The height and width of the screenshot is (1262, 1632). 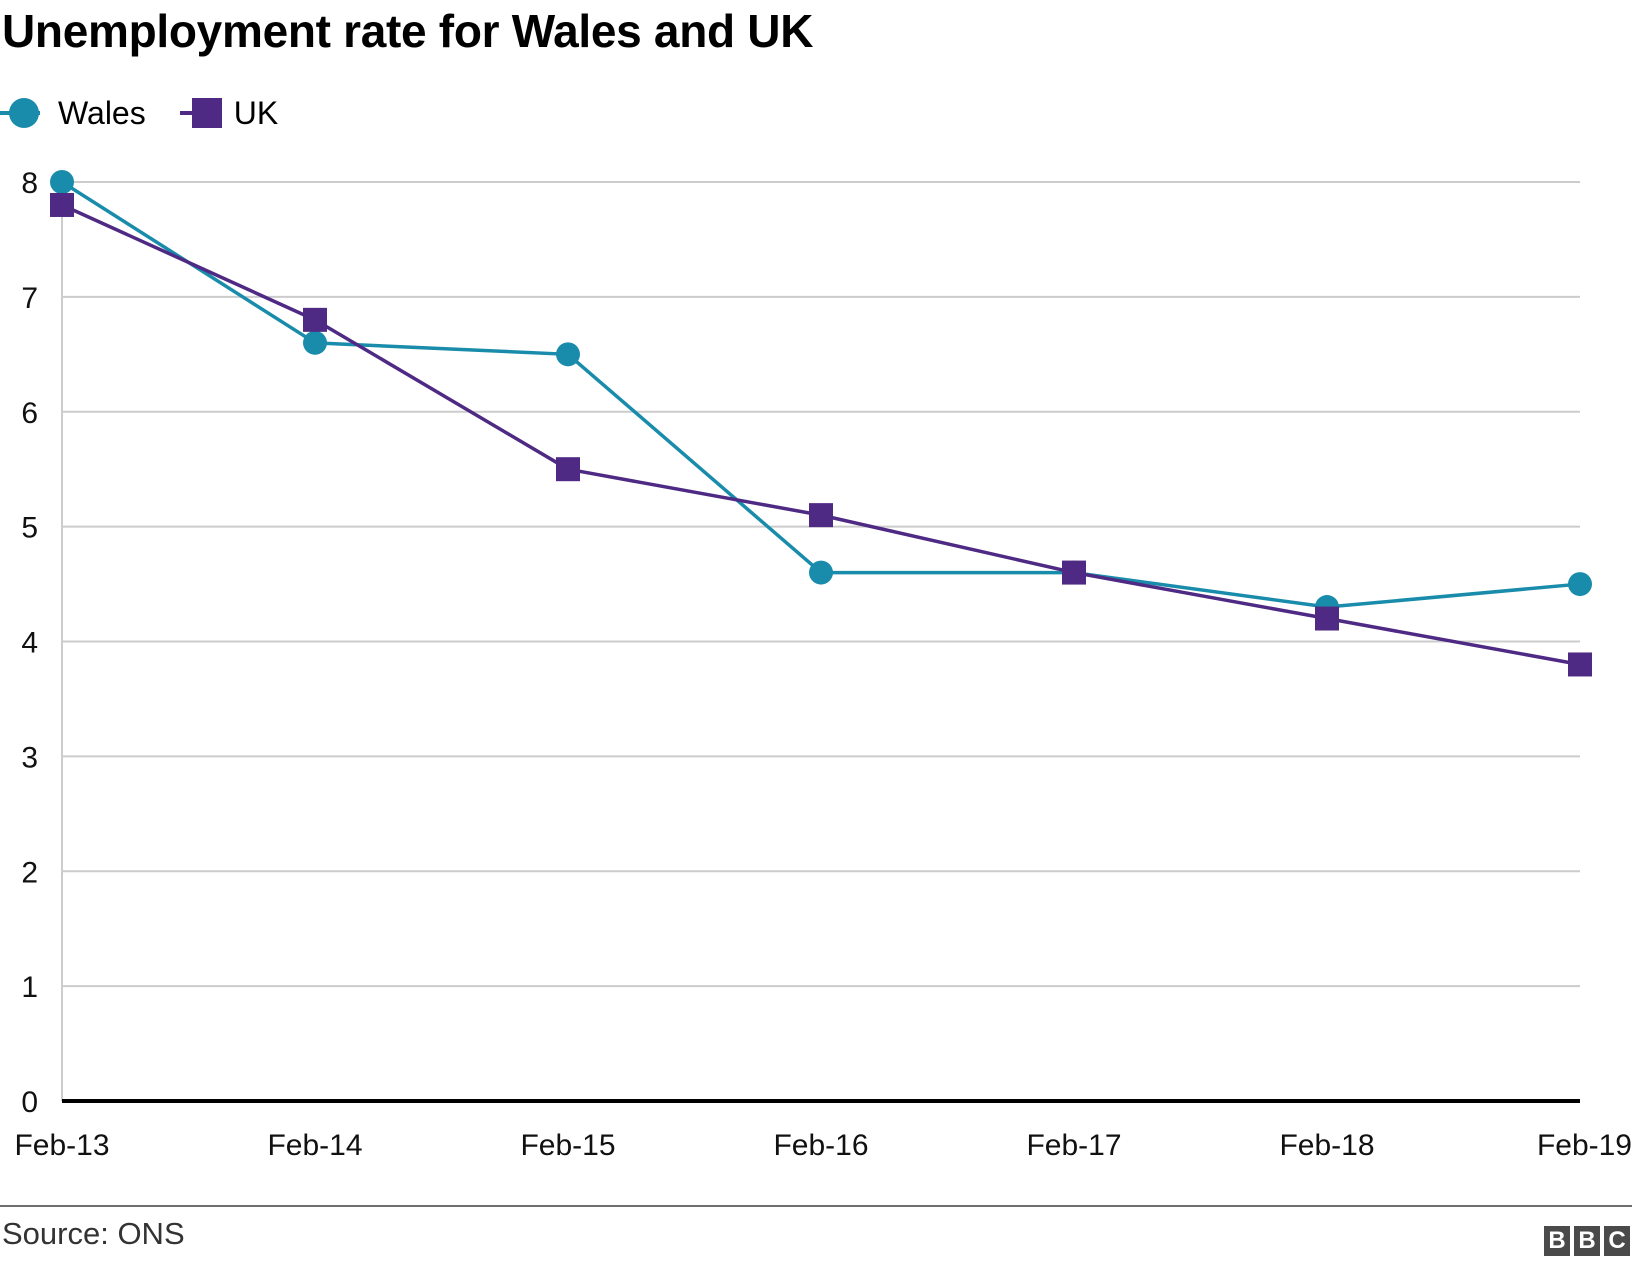 I want to click on square-marker-icon, so click(x=200, y=113).